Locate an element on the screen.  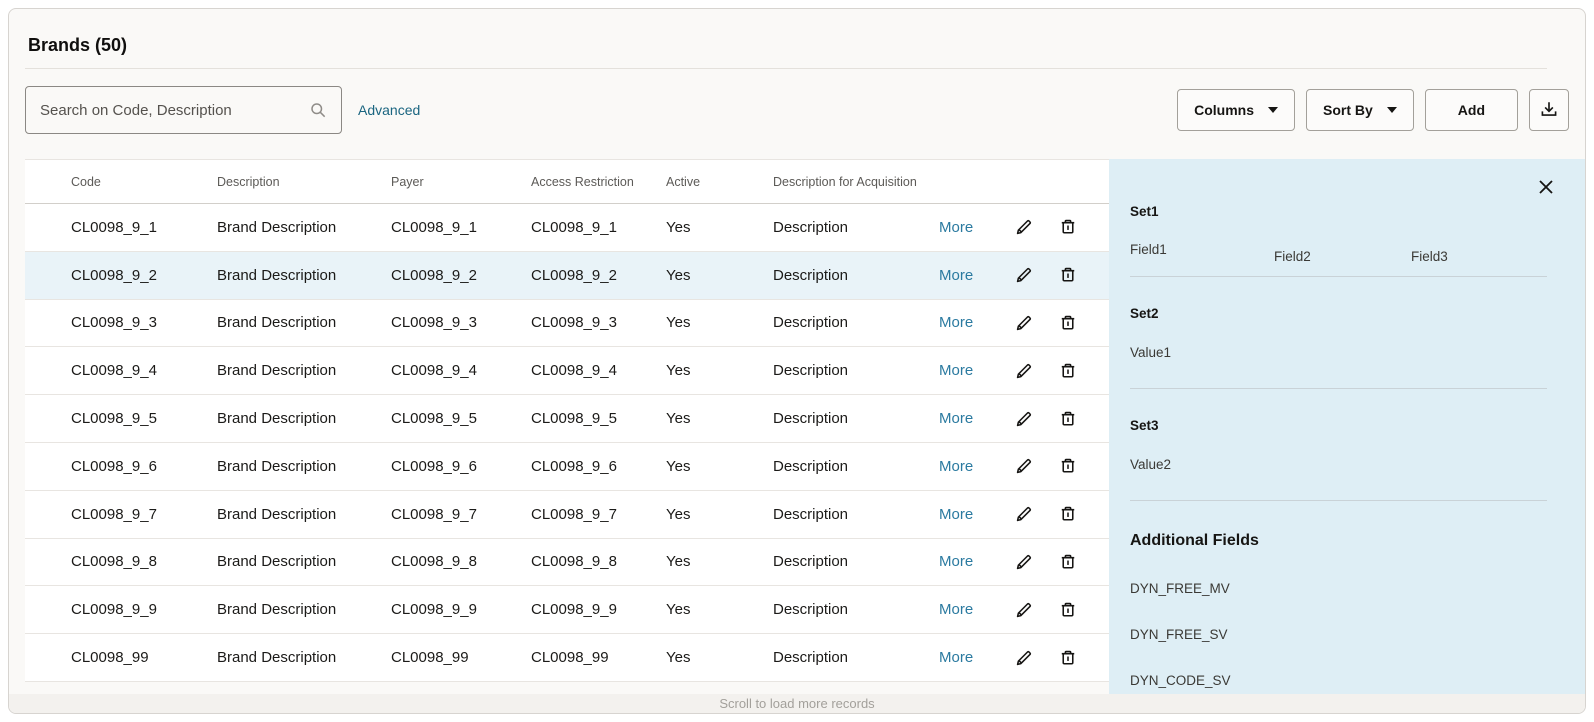
cell-code: CL0098_9_8 is located at coordinates (114, 562).